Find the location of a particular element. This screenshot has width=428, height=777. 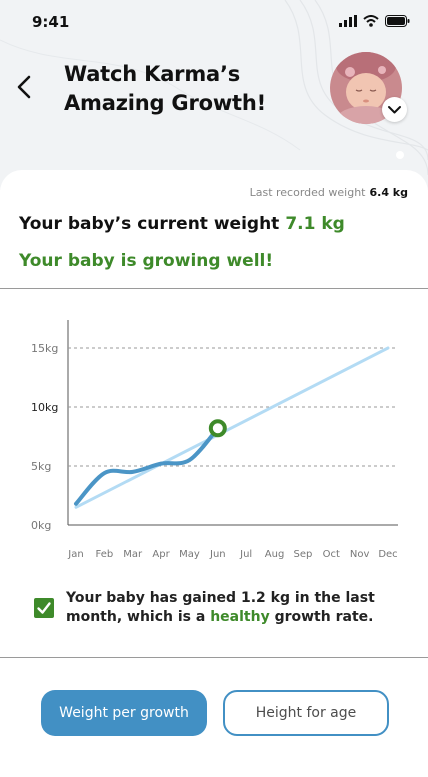

height-for-age-button: Height for age is located at coordinates (306, 713).